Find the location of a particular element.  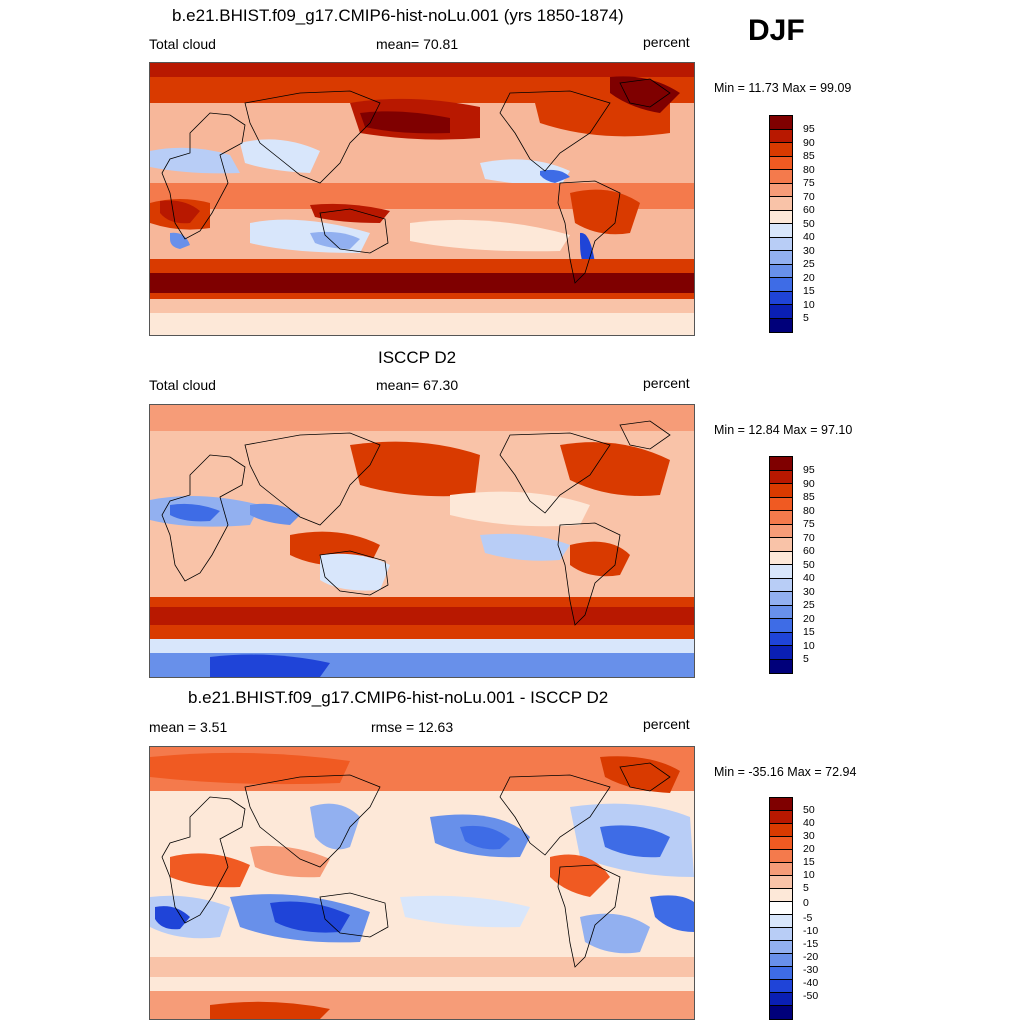

colorbar-tick-label: -10 is located at coordinates (811, 931).